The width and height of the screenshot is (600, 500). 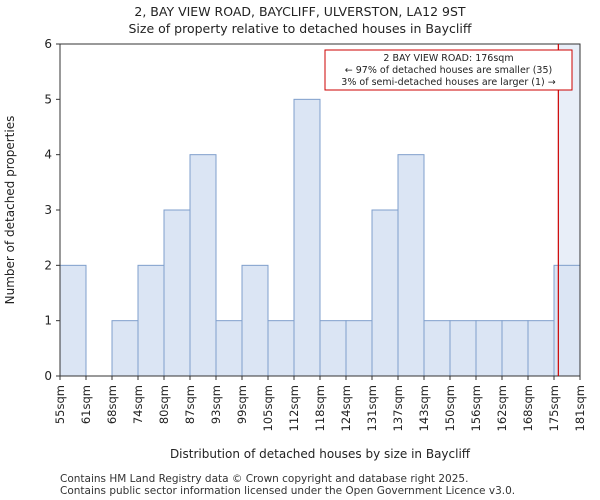 I want to click on y-tick-label: 1, so click(x=48, y=321).